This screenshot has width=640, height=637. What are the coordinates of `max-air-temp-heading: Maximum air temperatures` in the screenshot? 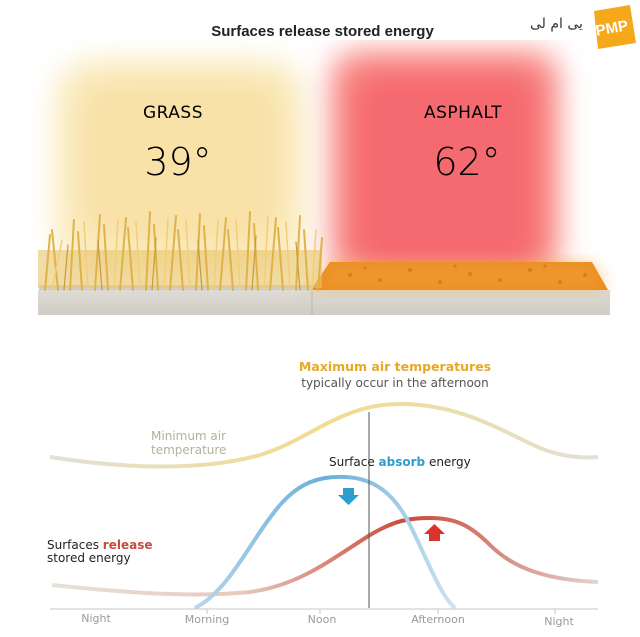 It's located at (395, 366).